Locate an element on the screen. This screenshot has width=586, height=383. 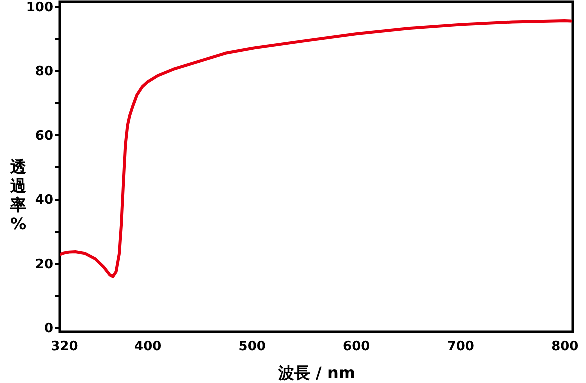
y-tick-label: 100 is located at coordinates (40, 8).